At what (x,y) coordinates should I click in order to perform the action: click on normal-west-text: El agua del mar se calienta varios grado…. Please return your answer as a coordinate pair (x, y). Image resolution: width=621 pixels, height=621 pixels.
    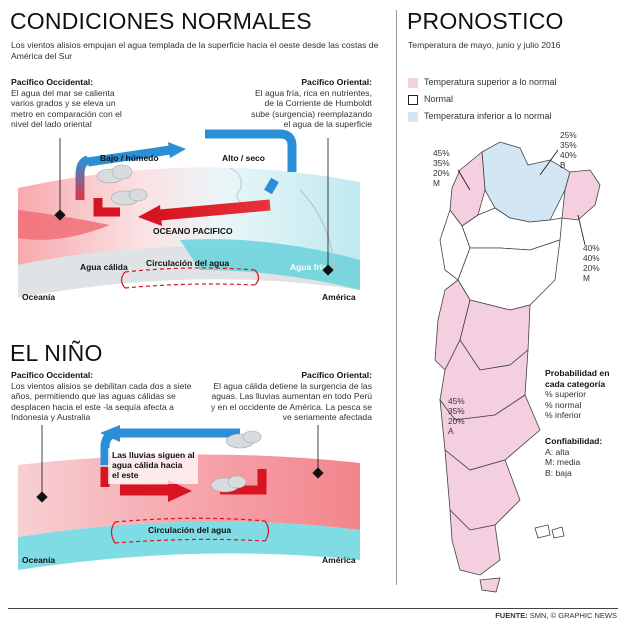
    Looking at the image, I should click on (66, 108).